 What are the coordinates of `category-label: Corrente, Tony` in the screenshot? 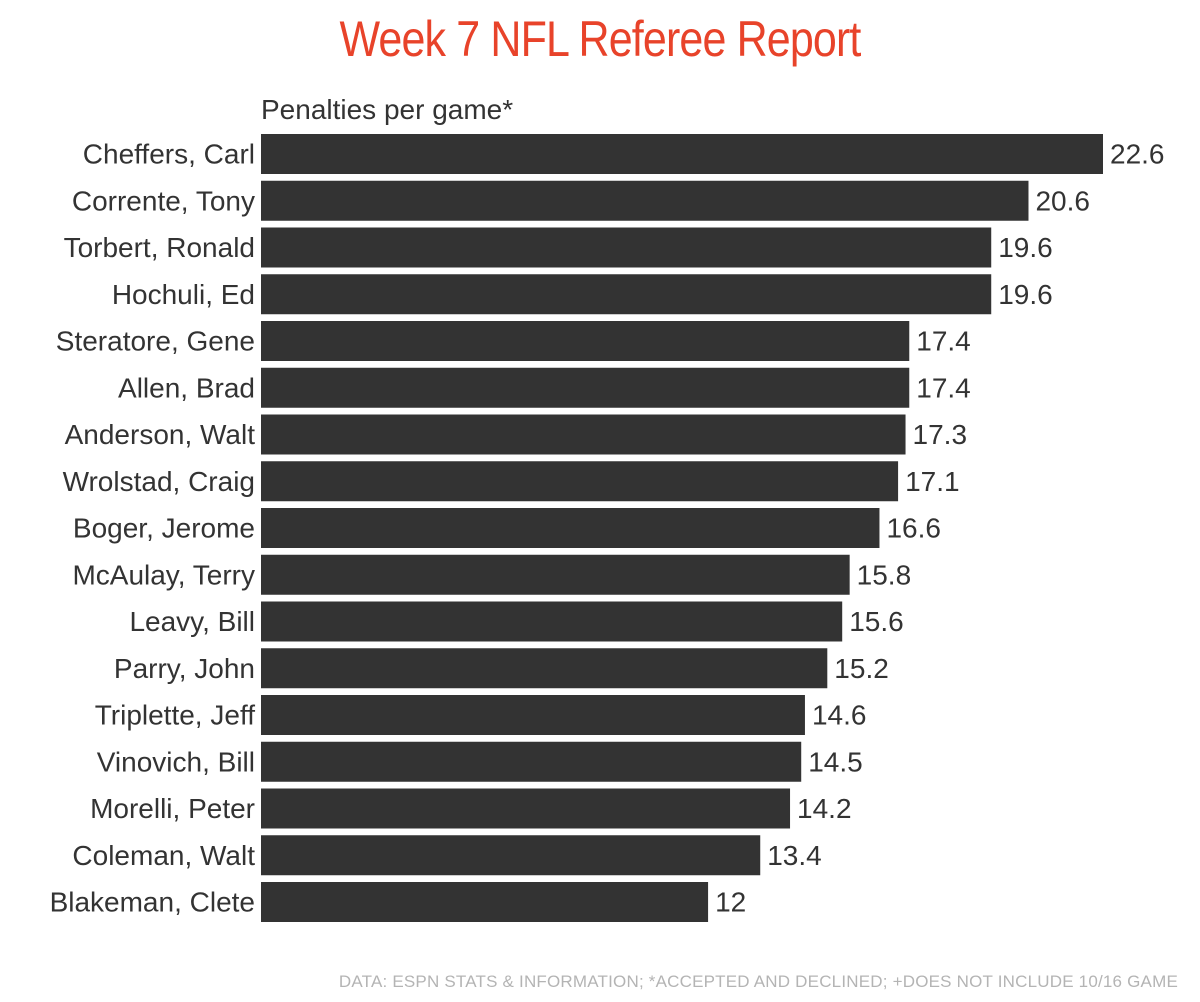 It's located at (163, 200).